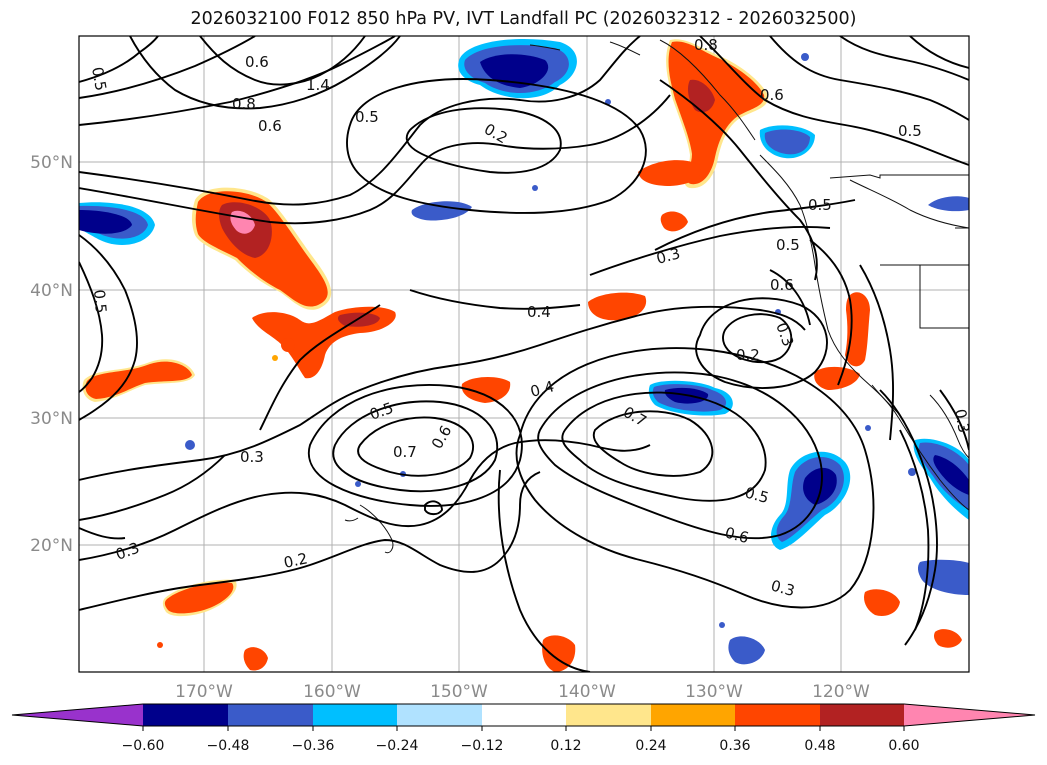  What do you see at coordinates (51, 546) in the screenshot?
I see `lat-label-20n: 20°N` at bounding box center [51, 546].